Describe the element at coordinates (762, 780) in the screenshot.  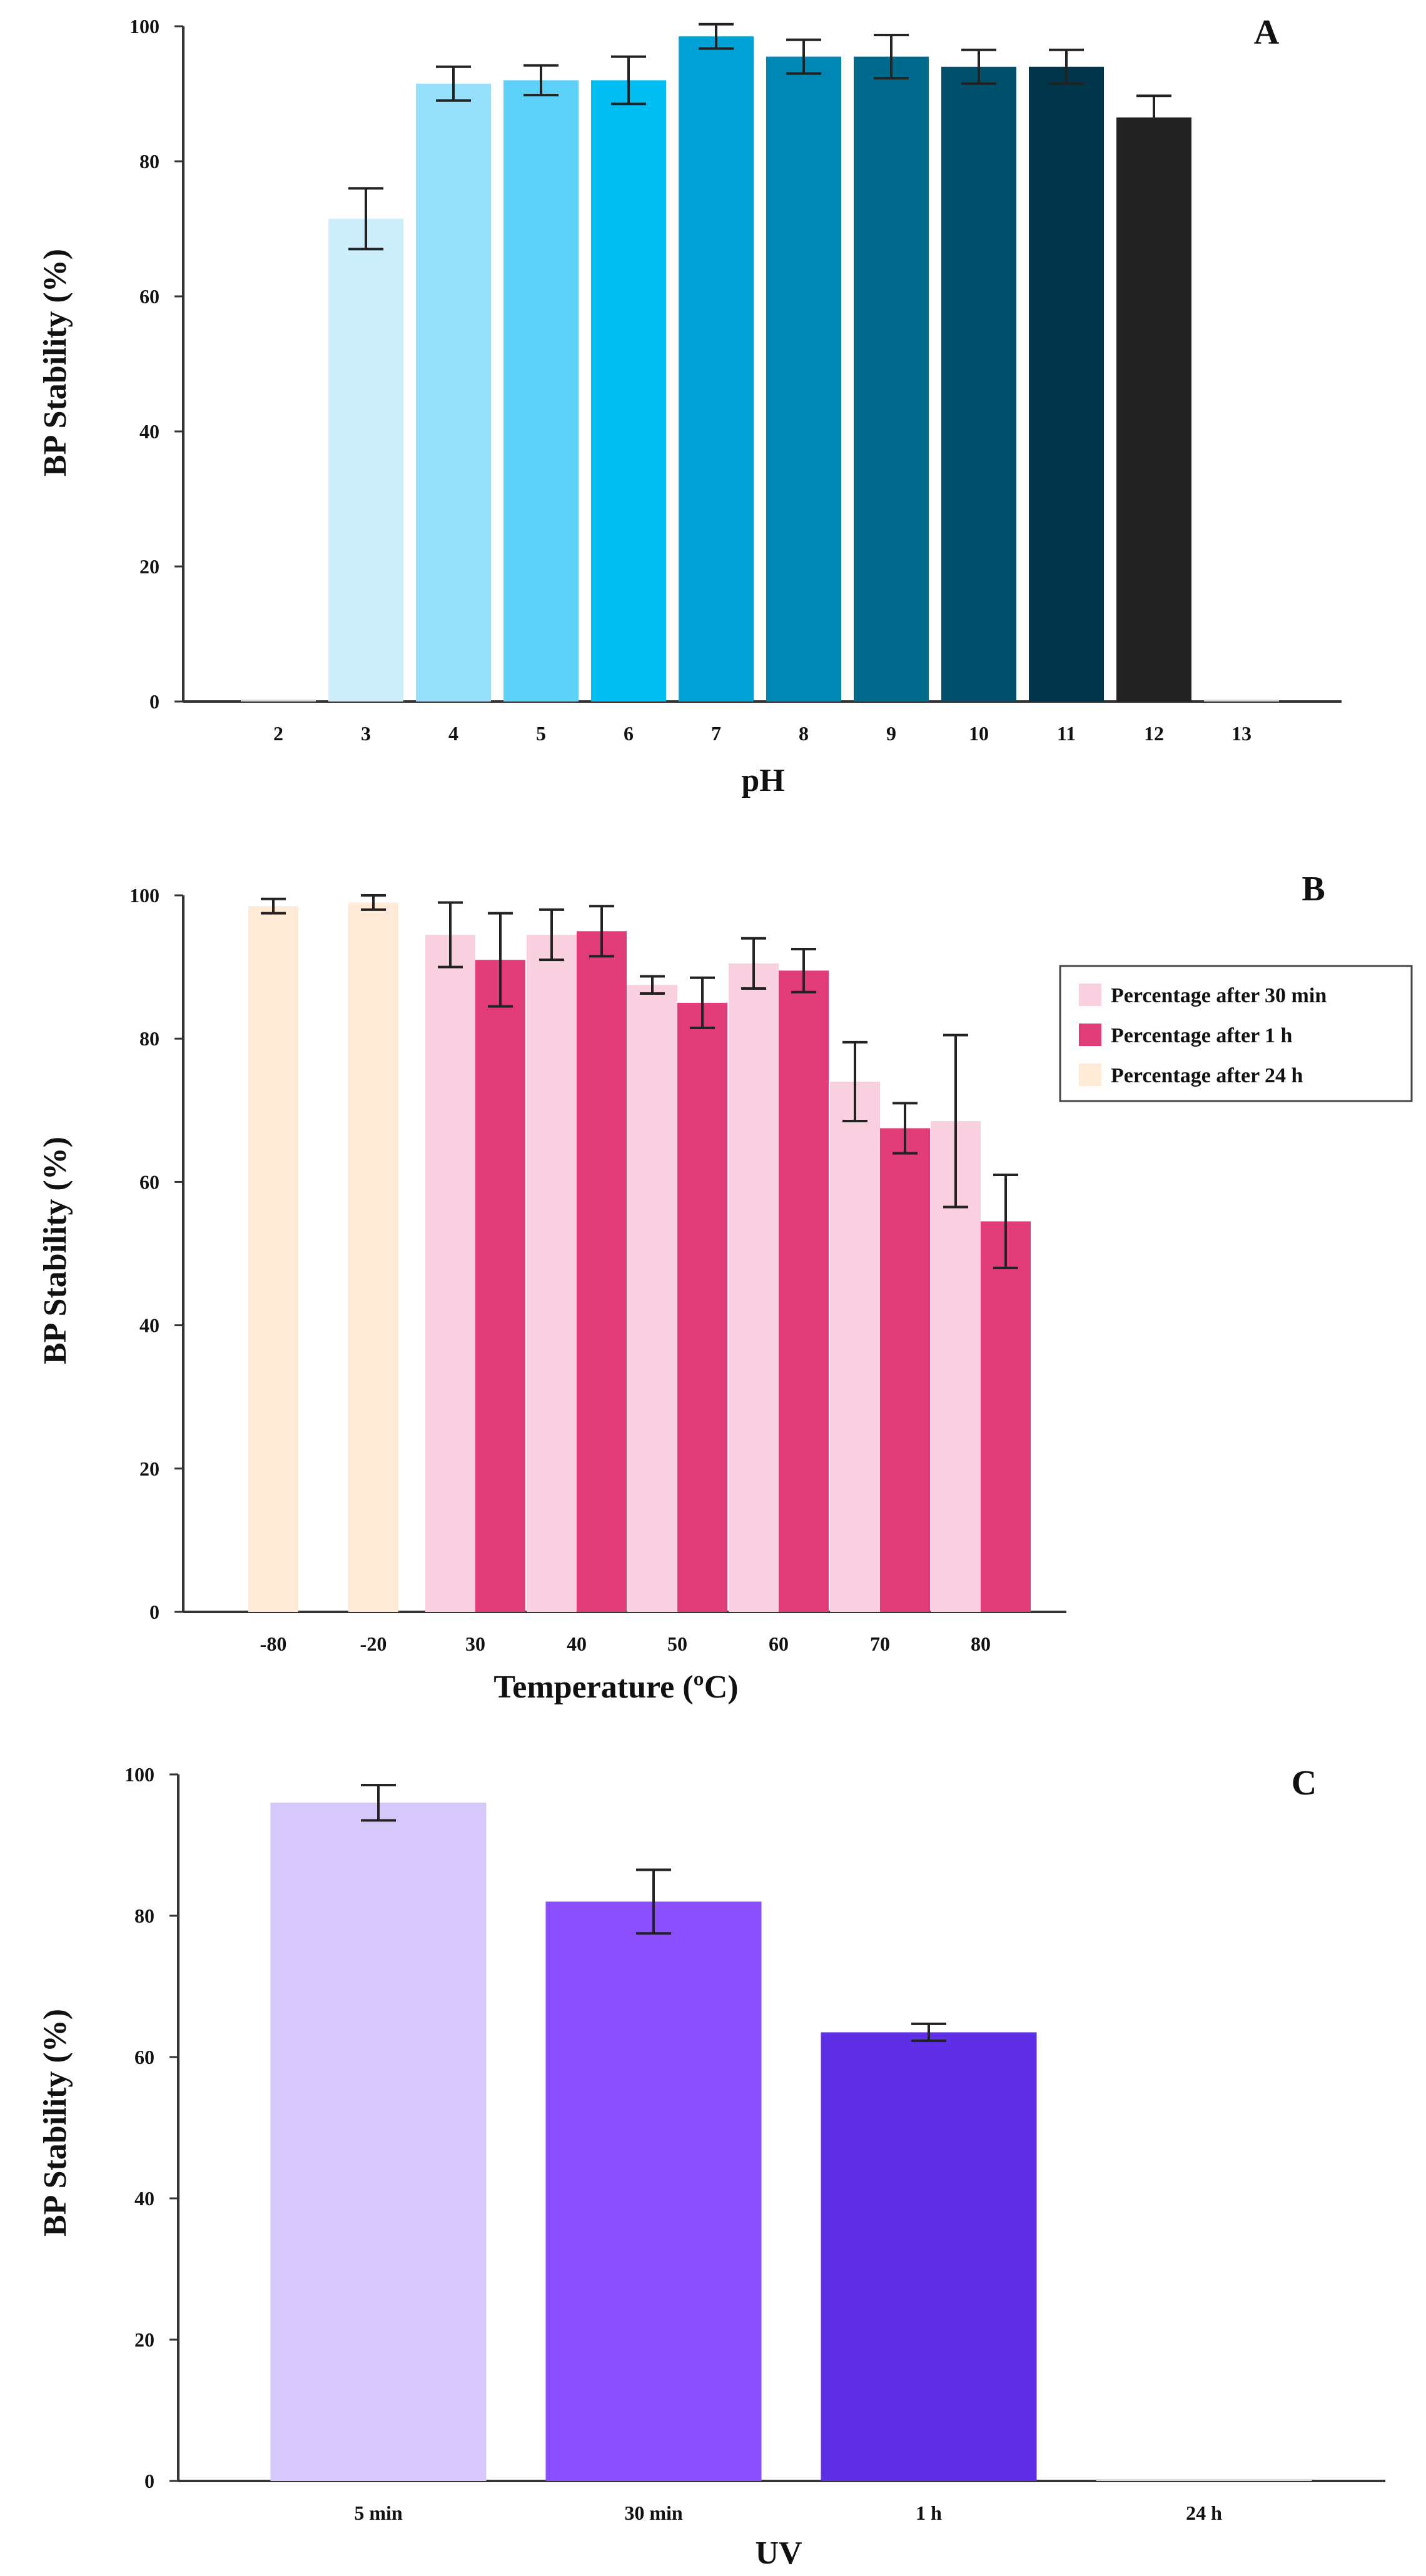
I see `panel-a-x-axis-title: pH` at that location.